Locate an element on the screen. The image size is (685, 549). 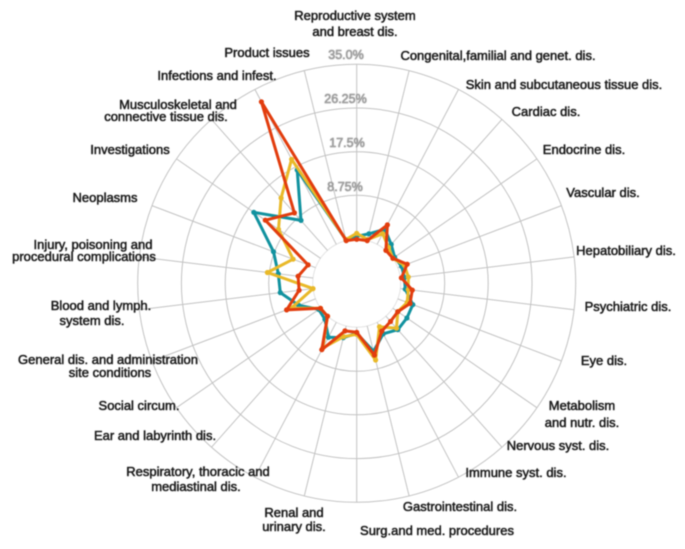
svg-text: 8.75% is located at coordinates (344, 187).